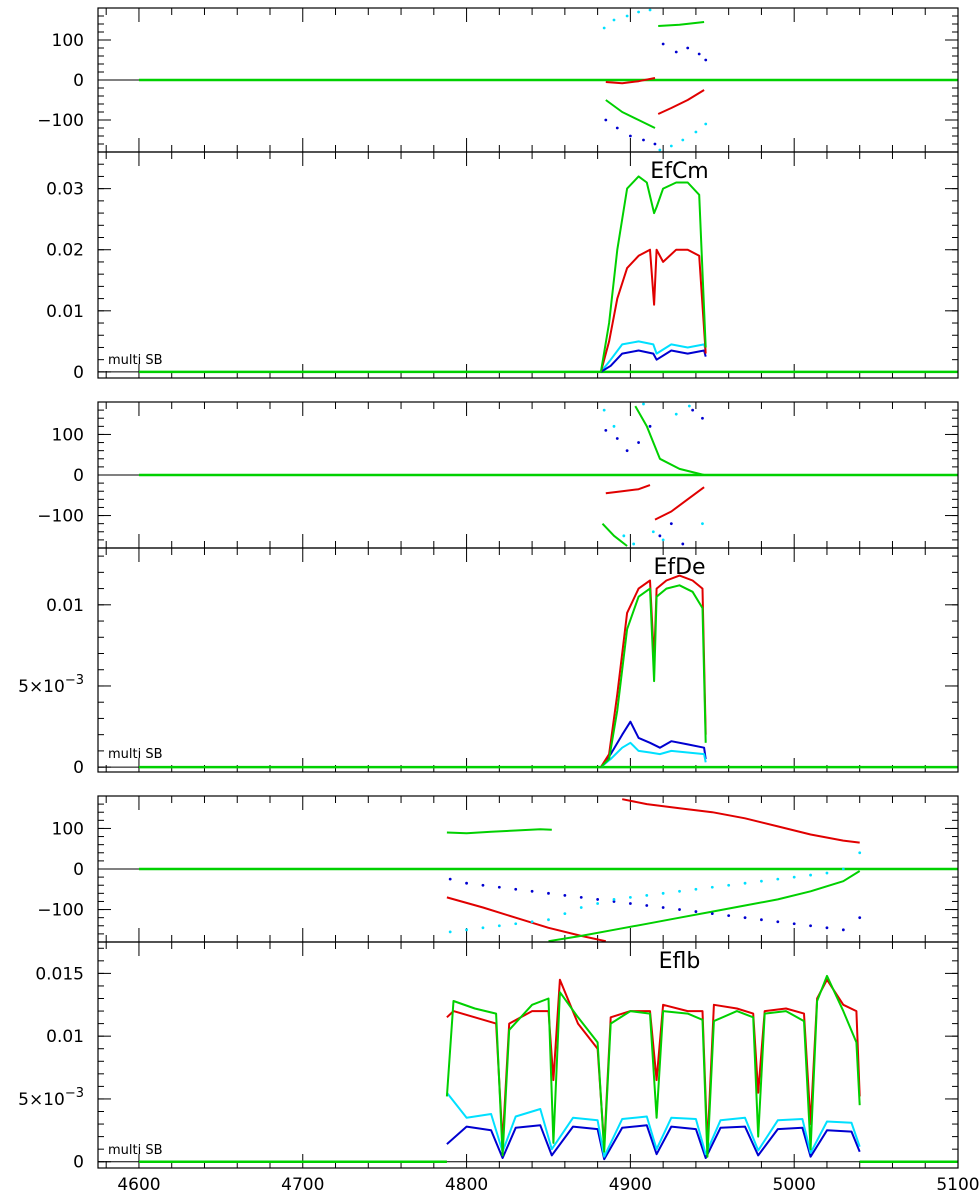 This screenshot has width=980, height=1201. What do you see at coordinates (302, 1185) in the screenshot?
I see `x-tick-label: 4700` at bounding box center [302, 1185].